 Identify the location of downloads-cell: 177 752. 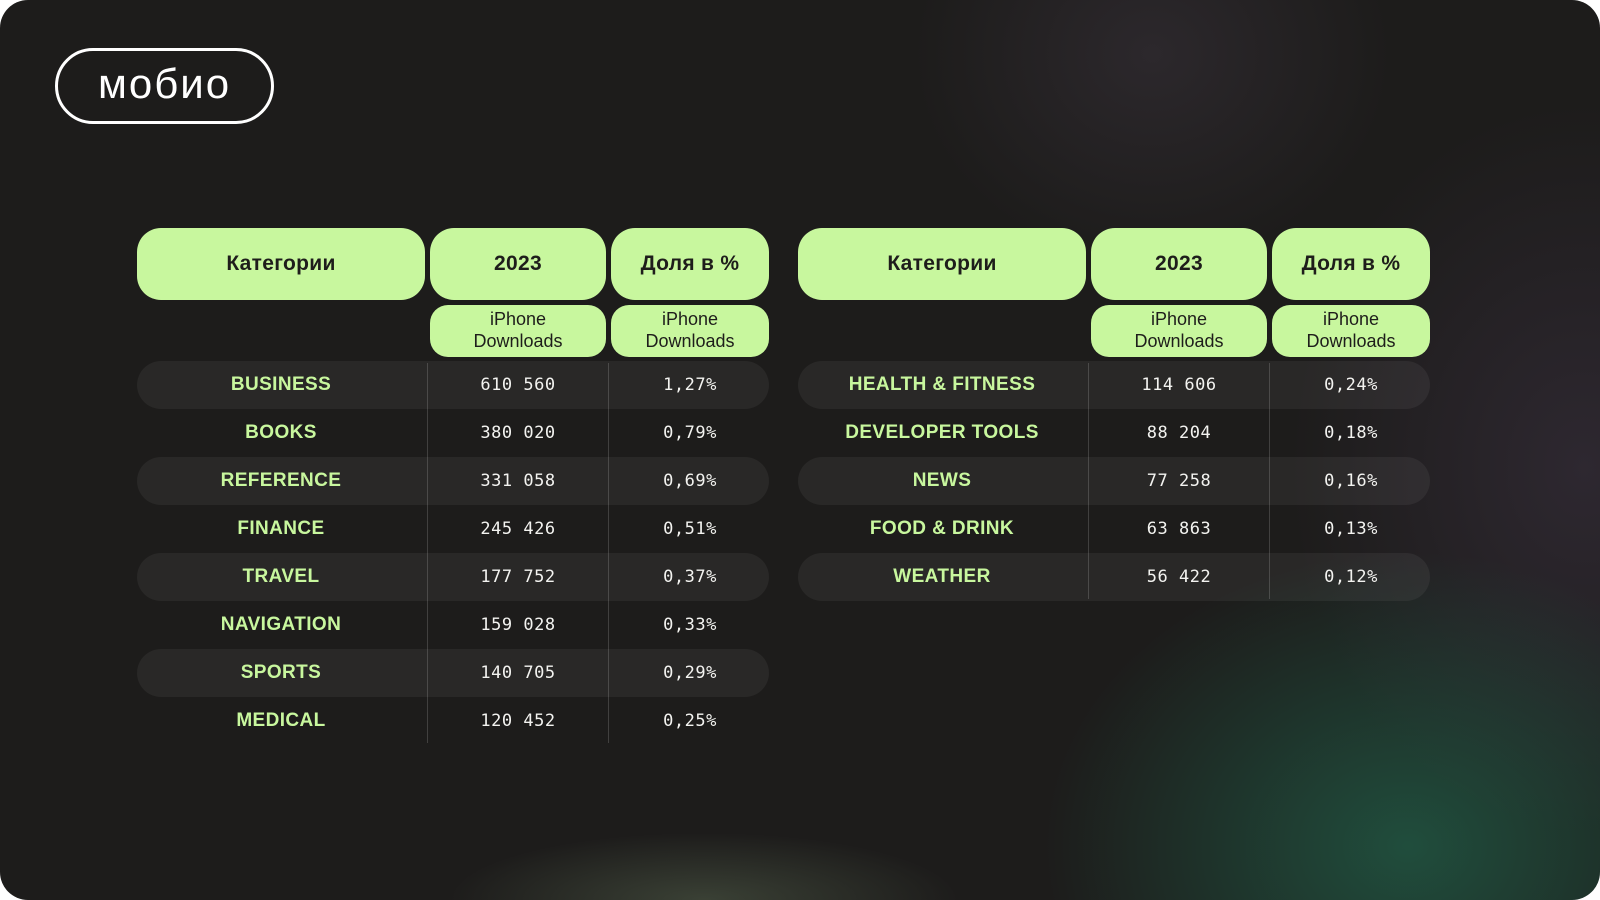
(518, 577).